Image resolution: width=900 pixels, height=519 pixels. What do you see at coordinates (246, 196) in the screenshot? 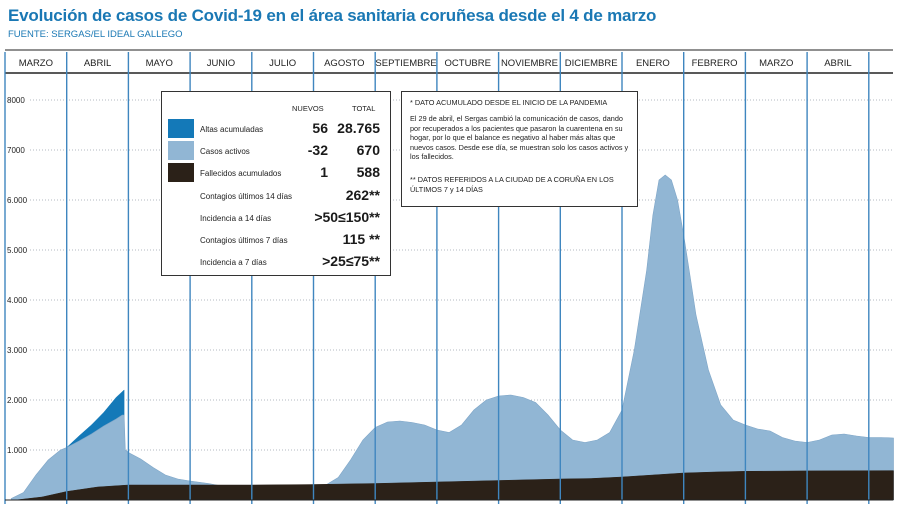
I see `stat-label: Contagios últimos 14 días` at bounding box center [246, 196].